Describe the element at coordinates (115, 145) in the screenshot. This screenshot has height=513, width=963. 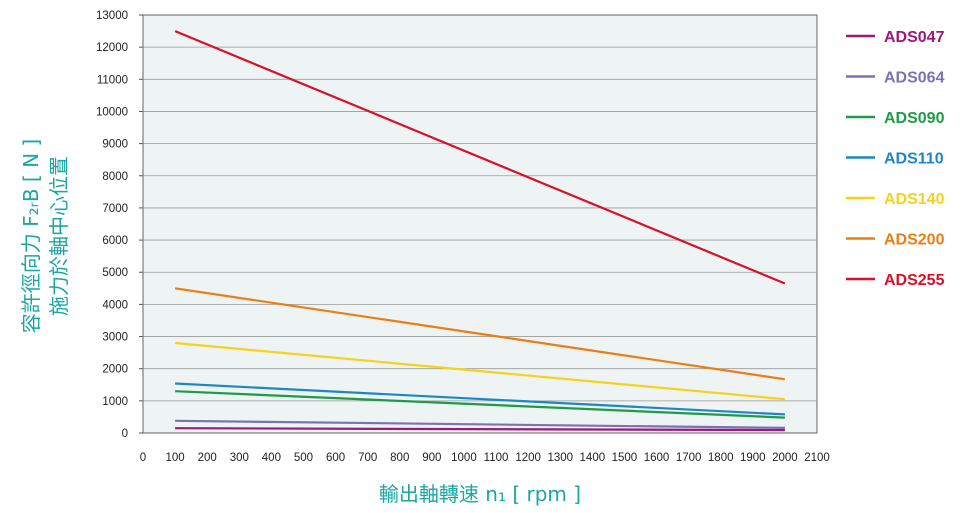
I see `y-tick-label: 9000` at that location.